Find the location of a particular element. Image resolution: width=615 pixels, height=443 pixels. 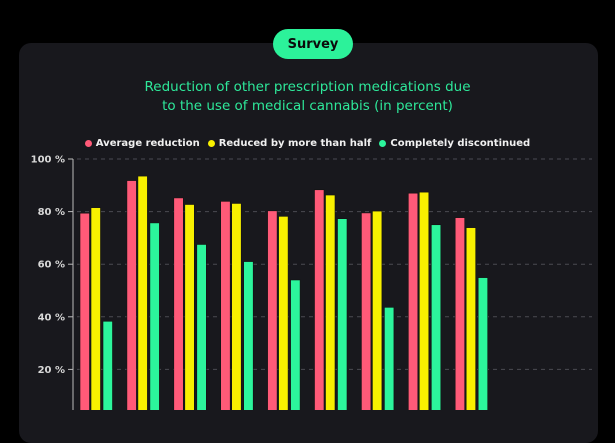

y-tick-label: 40 % is located at coordinates (51, 317).